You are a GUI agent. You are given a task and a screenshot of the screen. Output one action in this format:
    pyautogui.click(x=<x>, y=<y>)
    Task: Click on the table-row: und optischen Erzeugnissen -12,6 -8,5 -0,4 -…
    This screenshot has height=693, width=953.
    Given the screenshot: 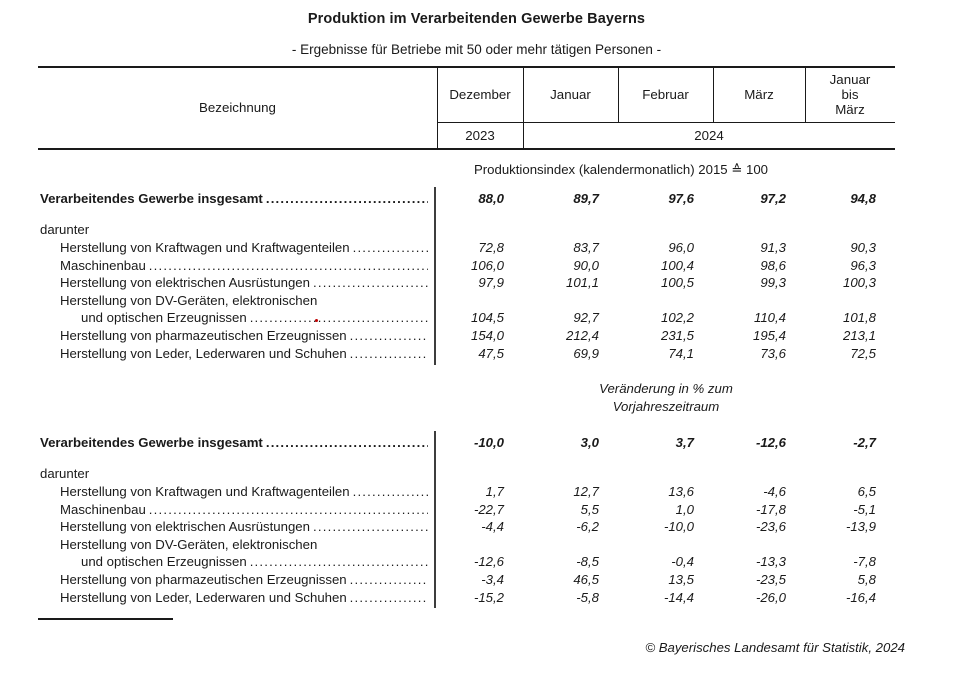 What is the action you would take?
    pyautogui.click(x=466, y=562)
    